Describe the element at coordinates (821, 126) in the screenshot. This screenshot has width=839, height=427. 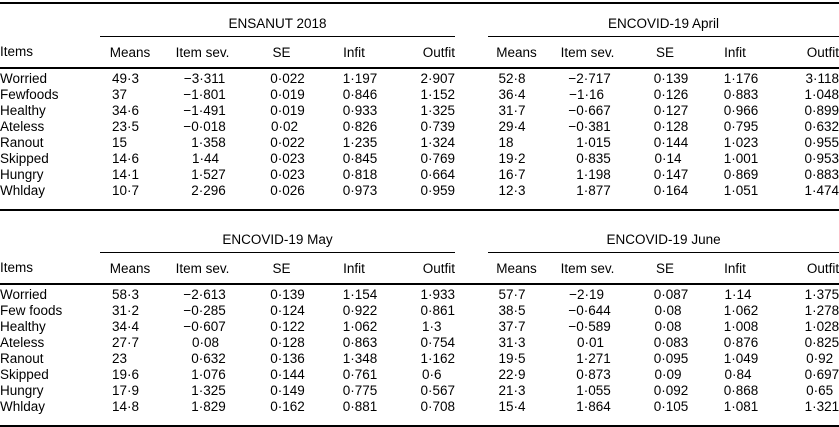
I see `value-cell: 0·632` at that location.